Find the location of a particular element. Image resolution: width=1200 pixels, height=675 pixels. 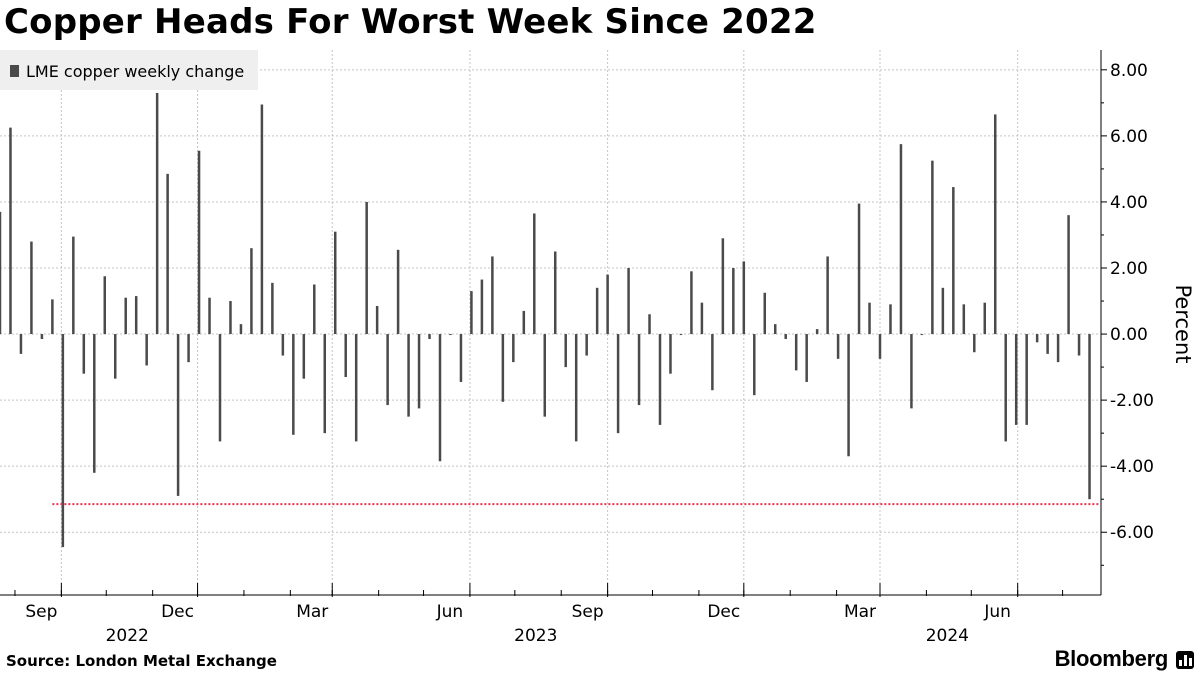

legend-swatch is located at coordinates (14, 71).